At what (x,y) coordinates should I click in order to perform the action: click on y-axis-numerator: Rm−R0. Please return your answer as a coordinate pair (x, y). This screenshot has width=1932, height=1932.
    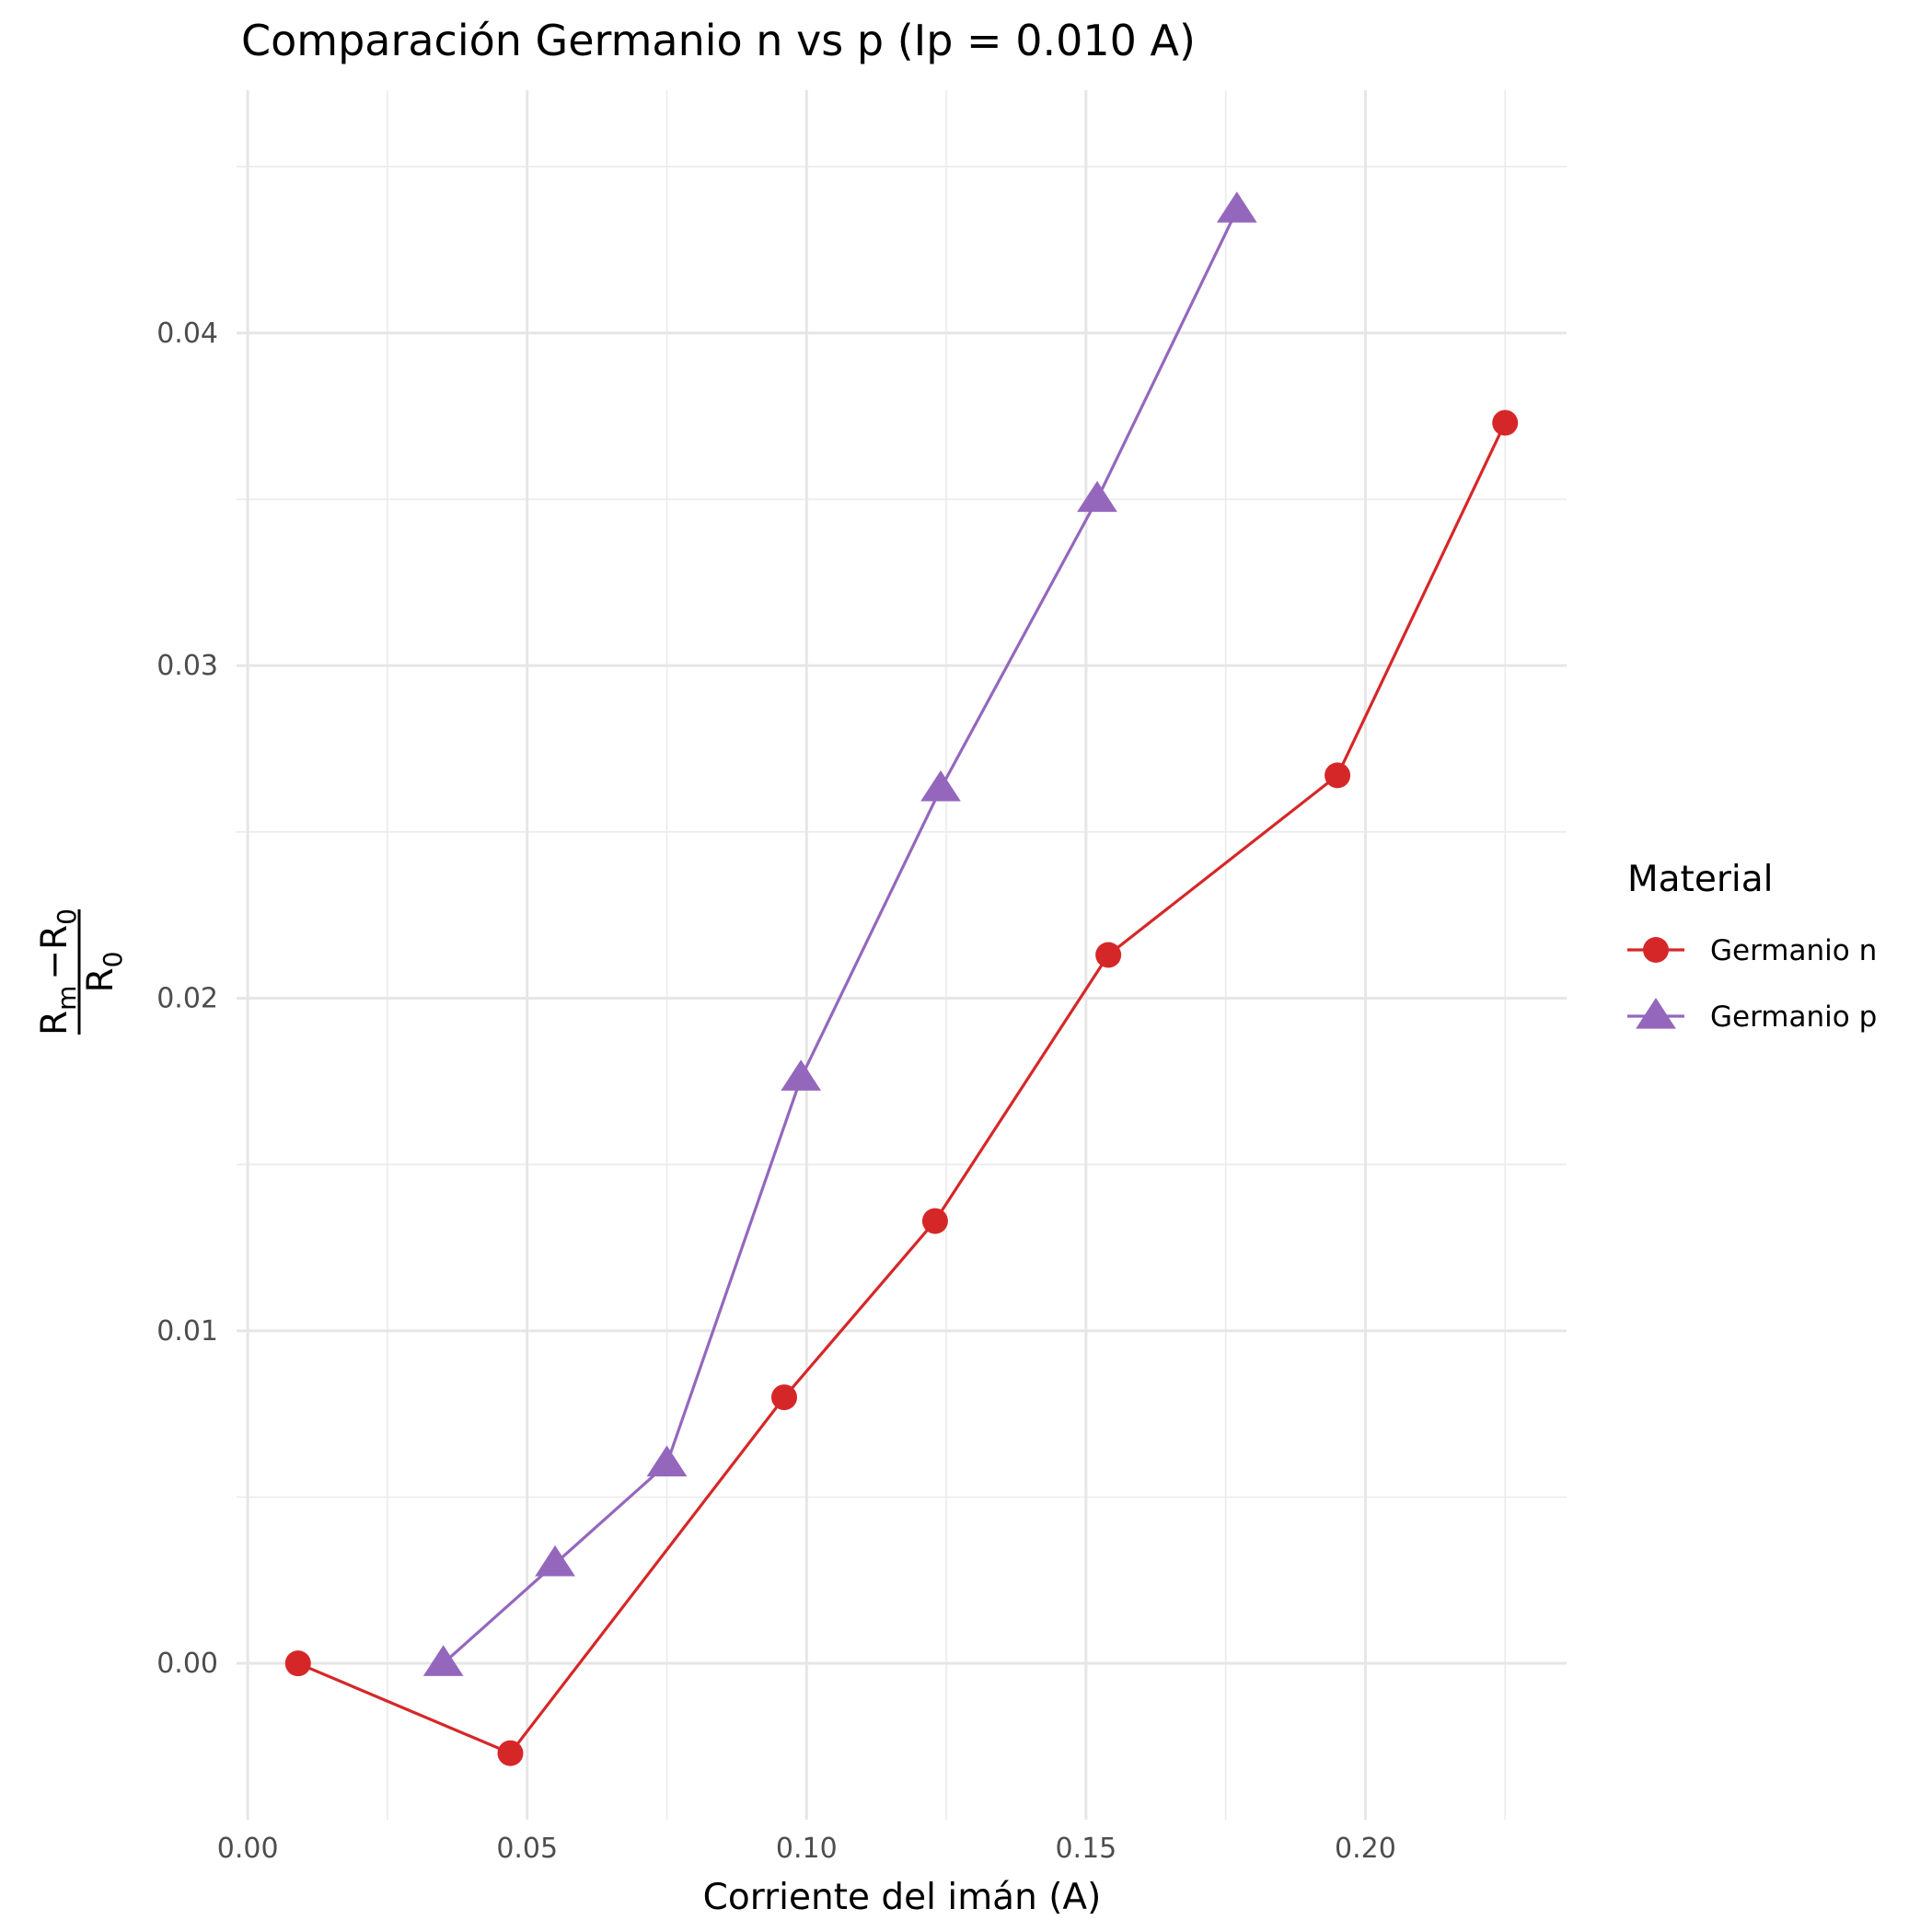
    Looking at the image, I should click on (58, 971).